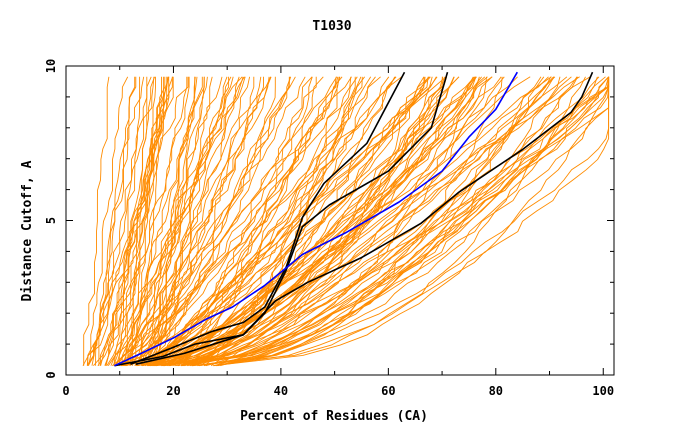  I want to click on x-tick-label: 0, so click(65, 391).